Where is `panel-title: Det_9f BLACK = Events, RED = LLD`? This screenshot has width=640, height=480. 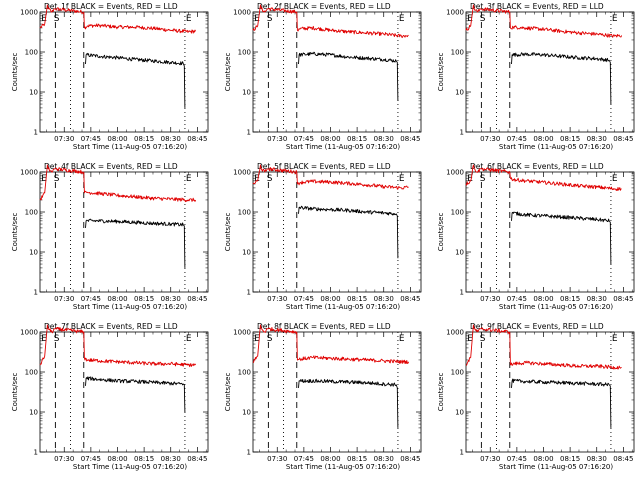 panel-title: Det_9f BLACK = Events, RED = LLD is located at coordinates (537, 326).